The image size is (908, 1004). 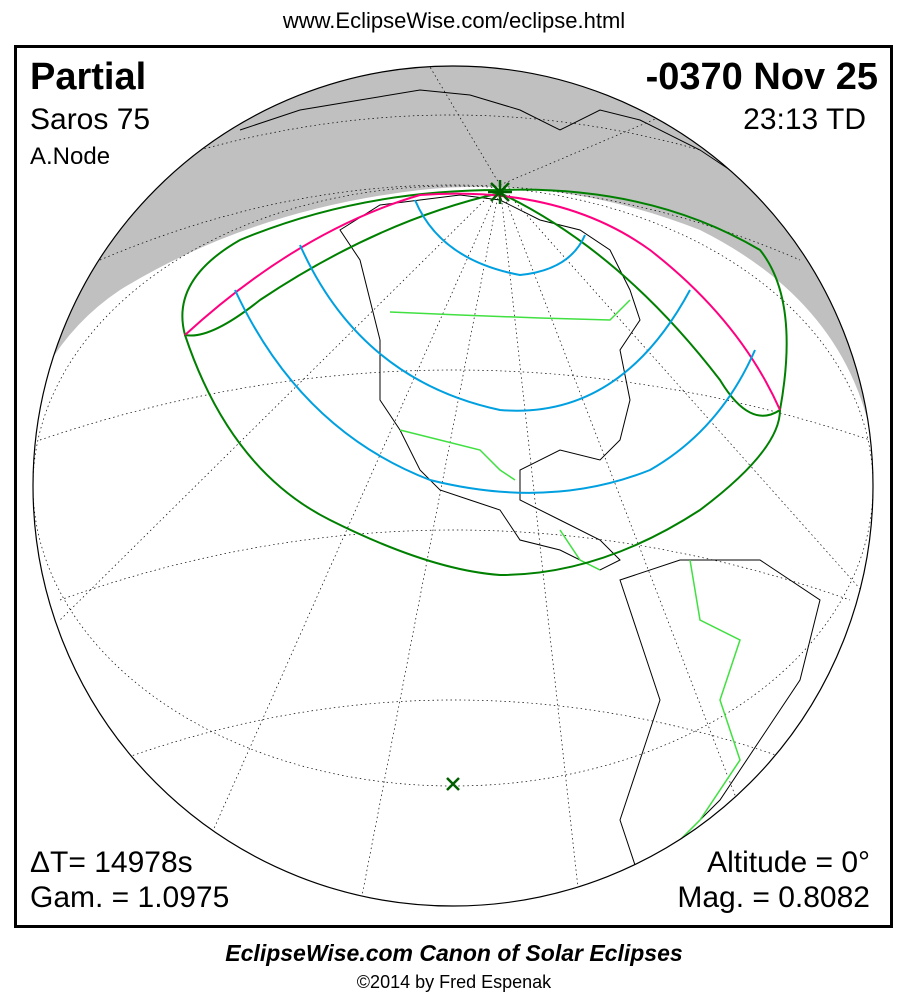 What do you see at coordinates (88, 77) in the screenshot?
I see `eclipse-type: Partial` at bounding box center [88, 77].